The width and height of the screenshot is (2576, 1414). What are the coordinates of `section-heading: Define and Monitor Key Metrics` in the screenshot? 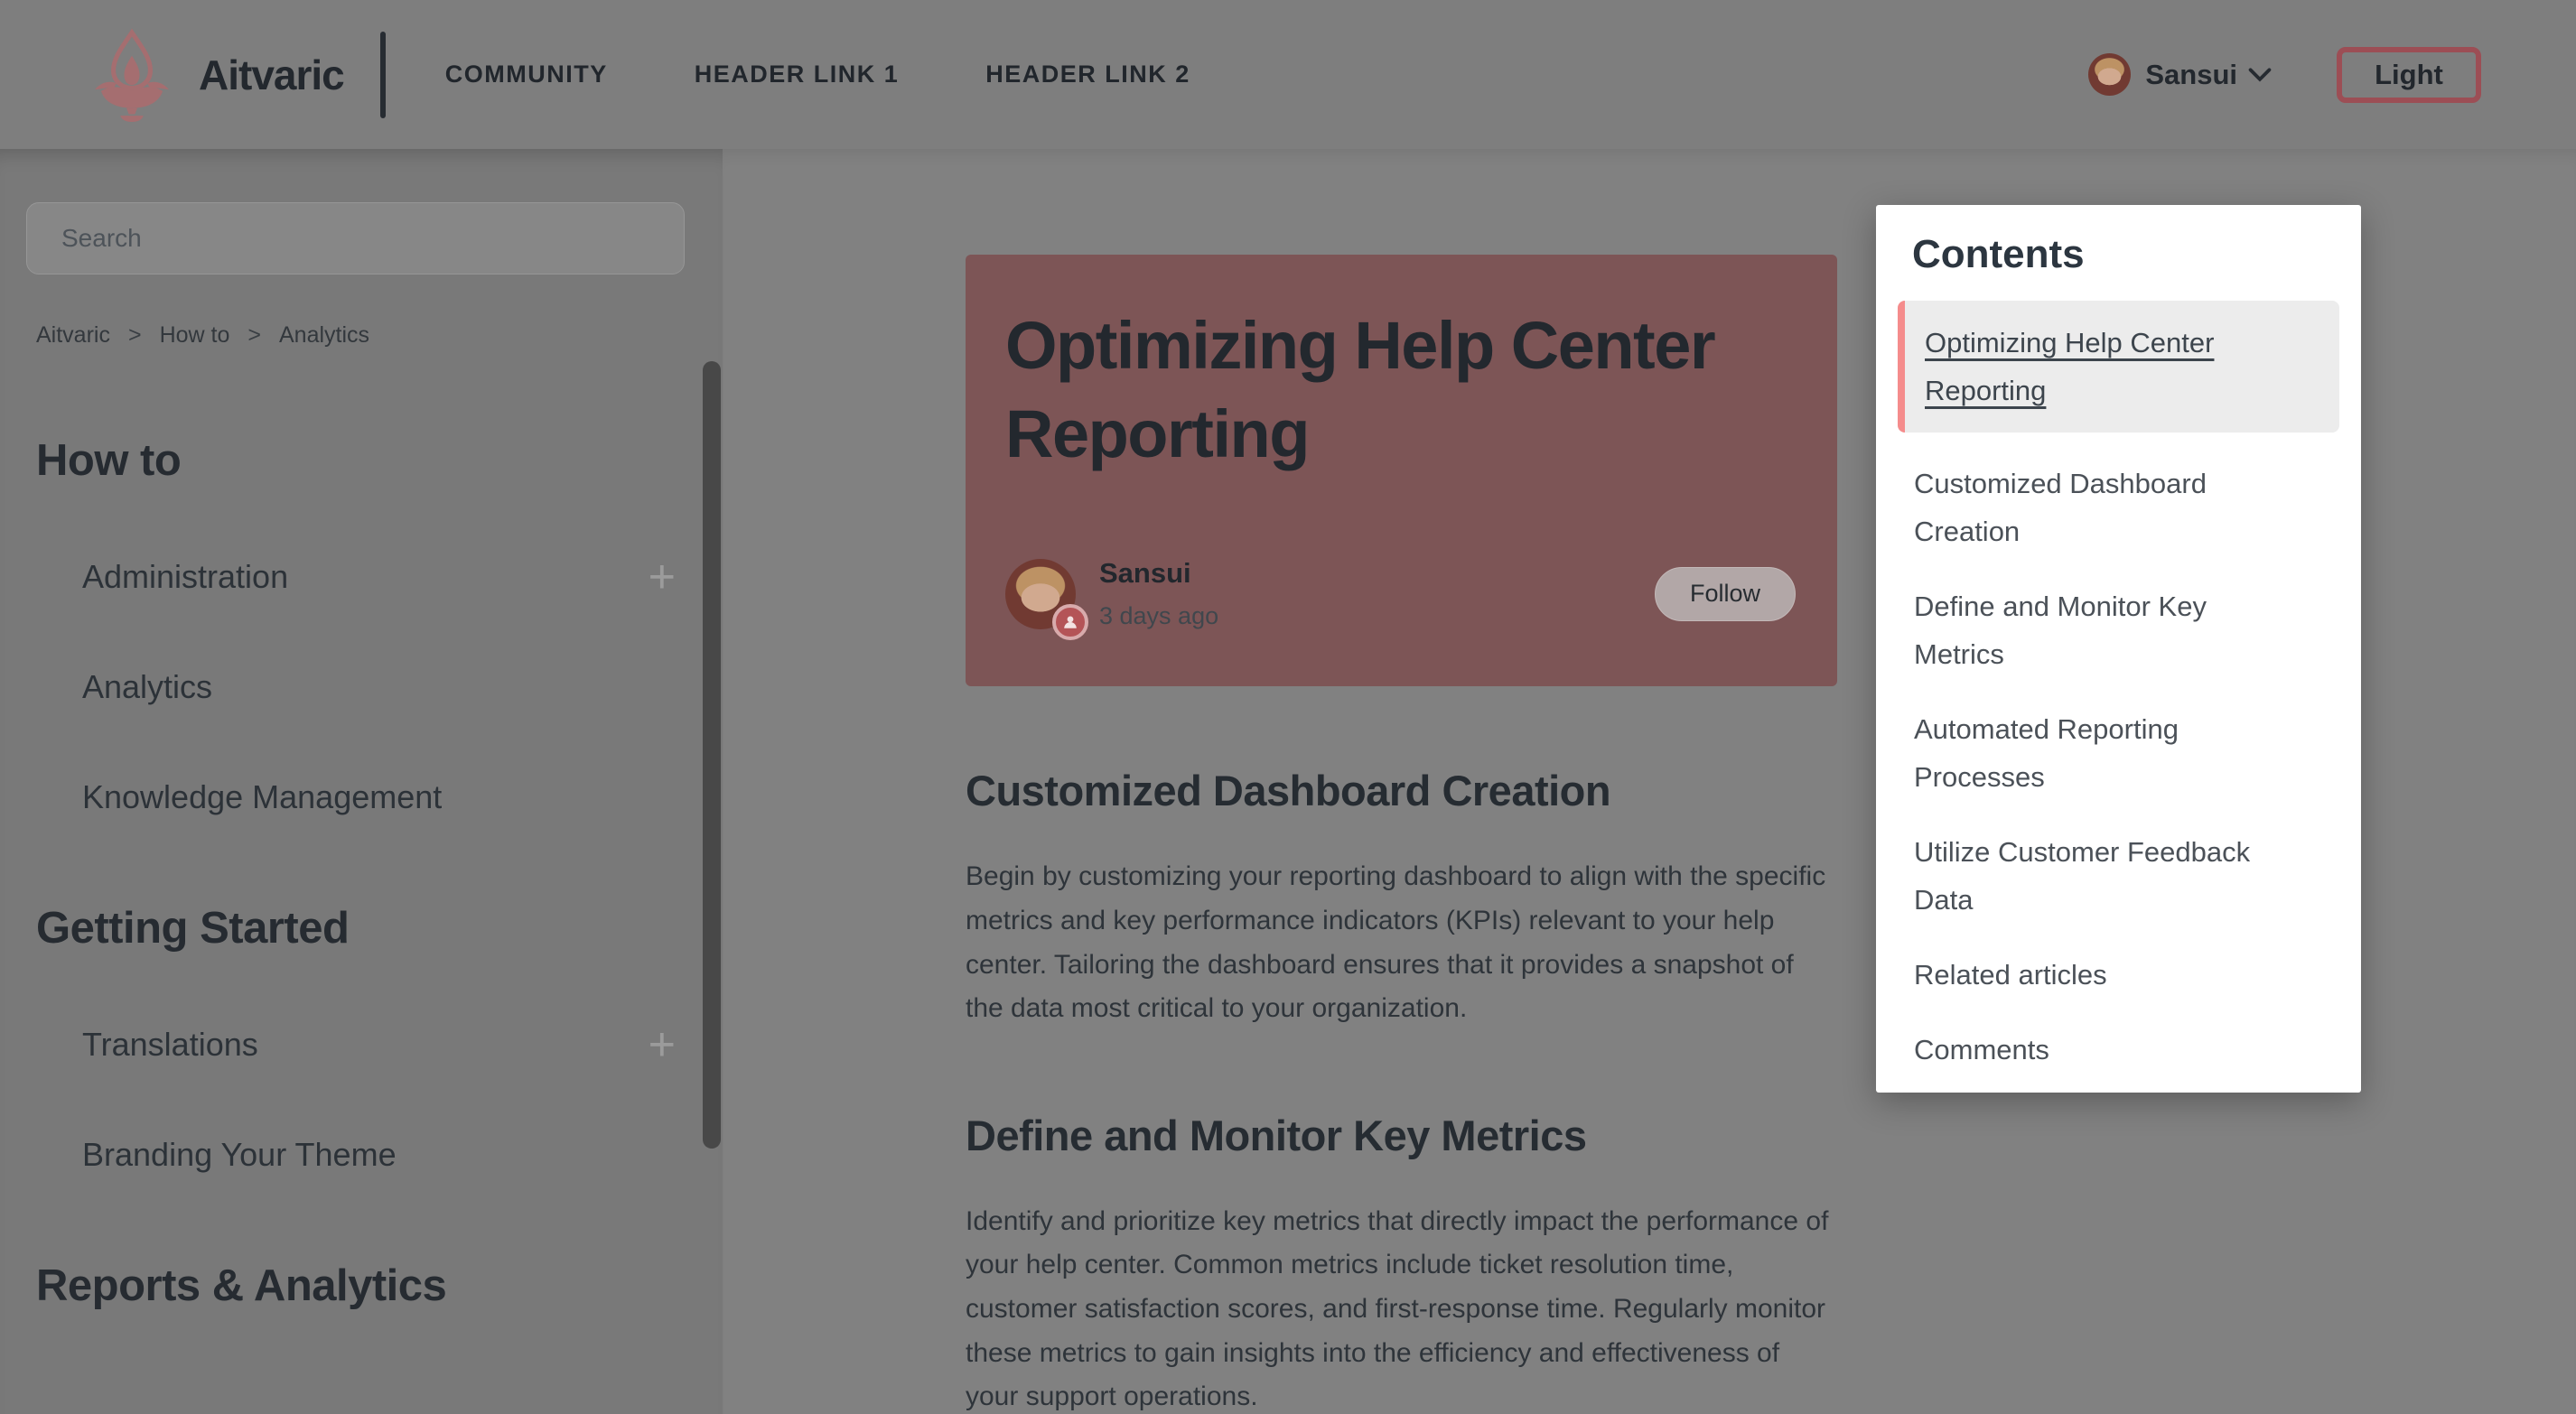 It's located at (1276, 1135).